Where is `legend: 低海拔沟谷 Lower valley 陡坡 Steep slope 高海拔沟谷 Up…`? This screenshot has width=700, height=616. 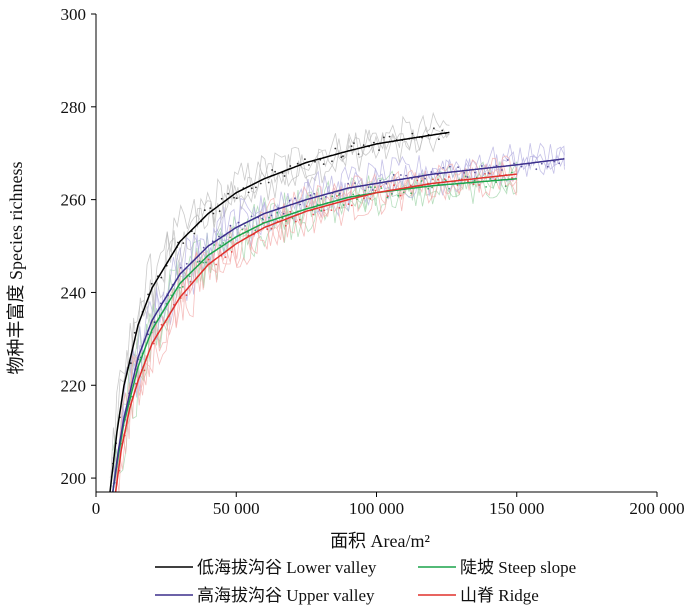
legend: 低海拔沟谷 Lower valley 陡坡 Steep slope 高海拔沟谷 Up… is located at coordinates (365, 581).